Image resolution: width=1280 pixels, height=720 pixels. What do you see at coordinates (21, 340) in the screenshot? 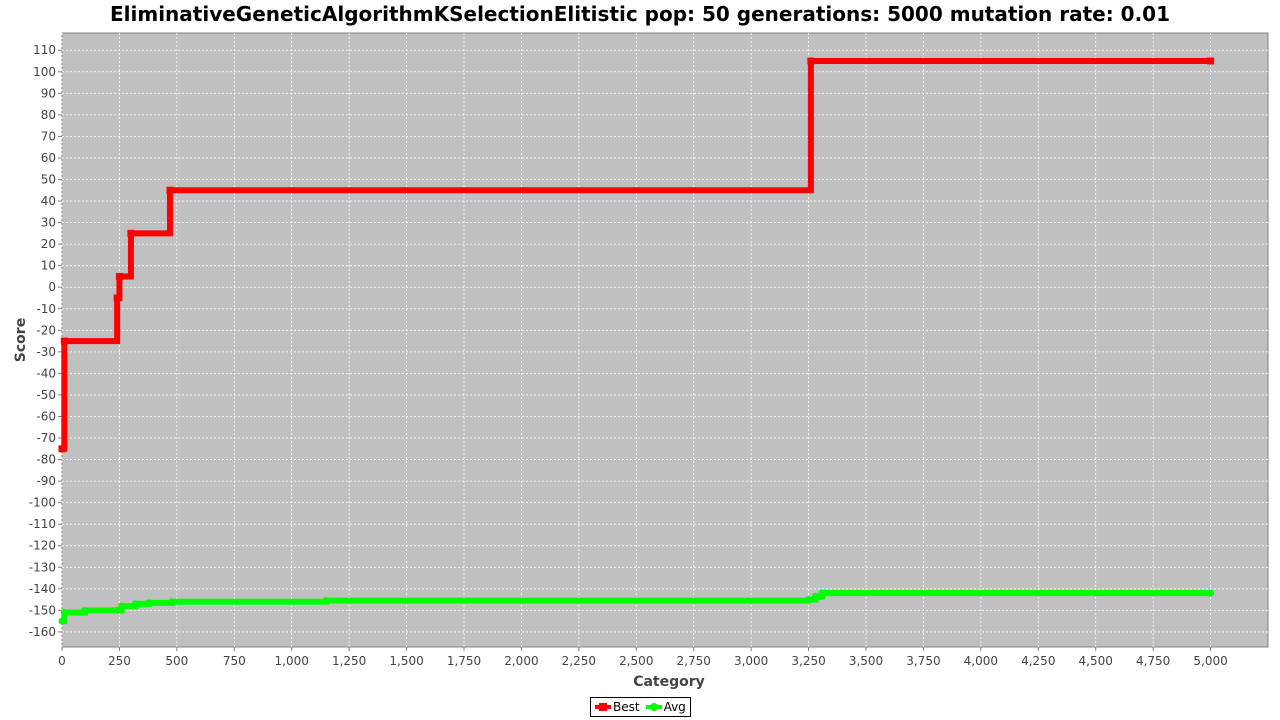
I see `y-axis-title: Score` at bounding box center [21, 340].